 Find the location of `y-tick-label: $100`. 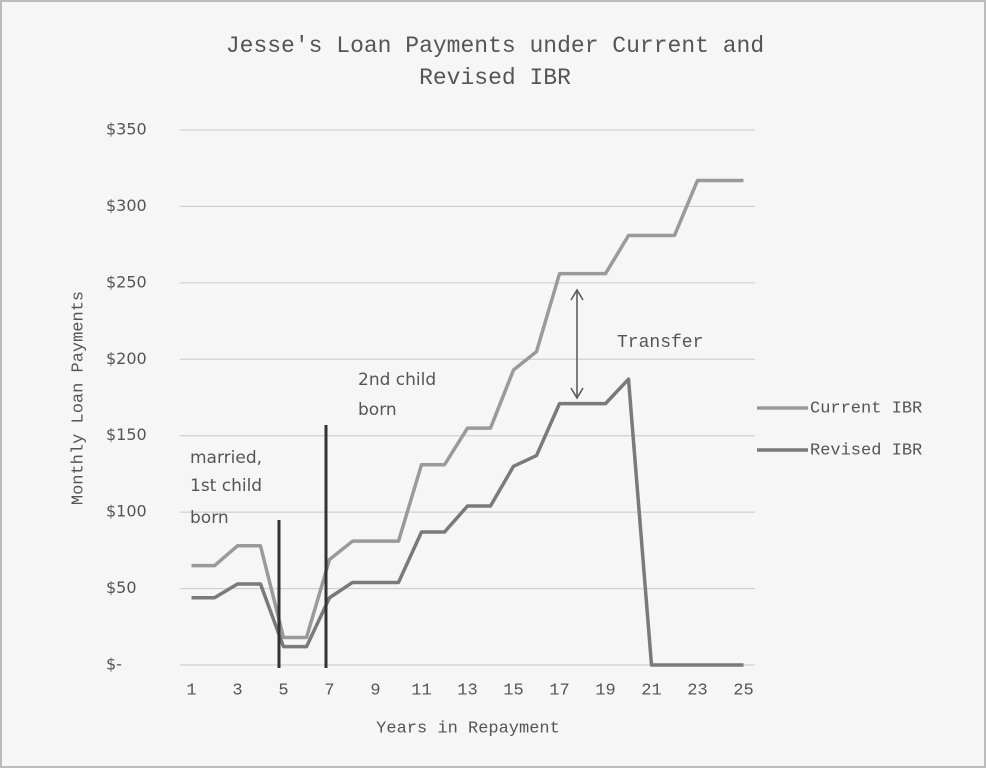

y-tick-label: $100 is located at coordinates (126, 511).